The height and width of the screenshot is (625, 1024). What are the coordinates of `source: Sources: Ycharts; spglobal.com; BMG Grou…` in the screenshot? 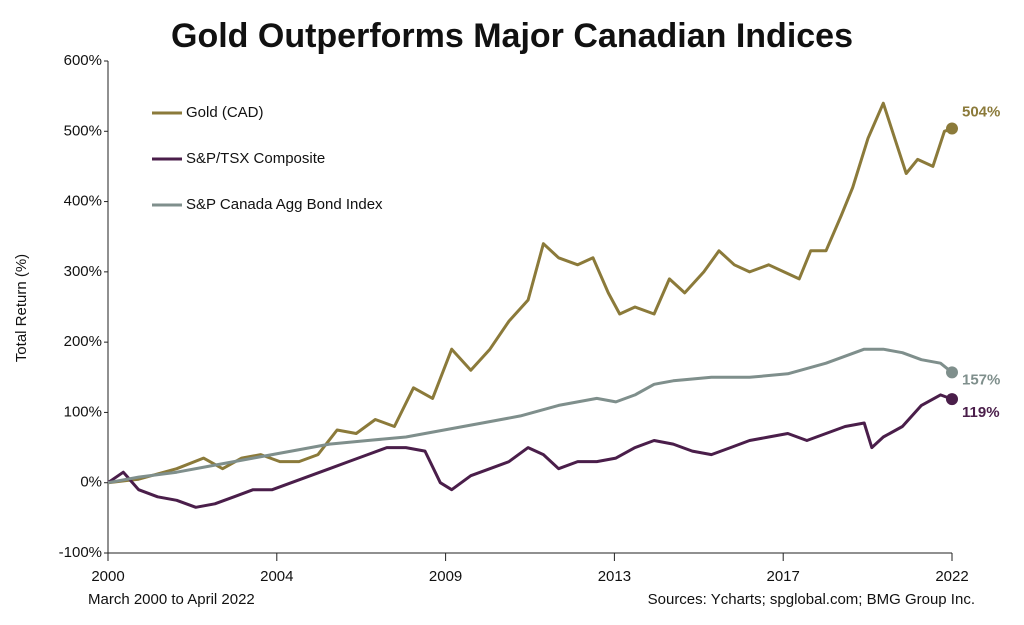 It's located at (811, 599).